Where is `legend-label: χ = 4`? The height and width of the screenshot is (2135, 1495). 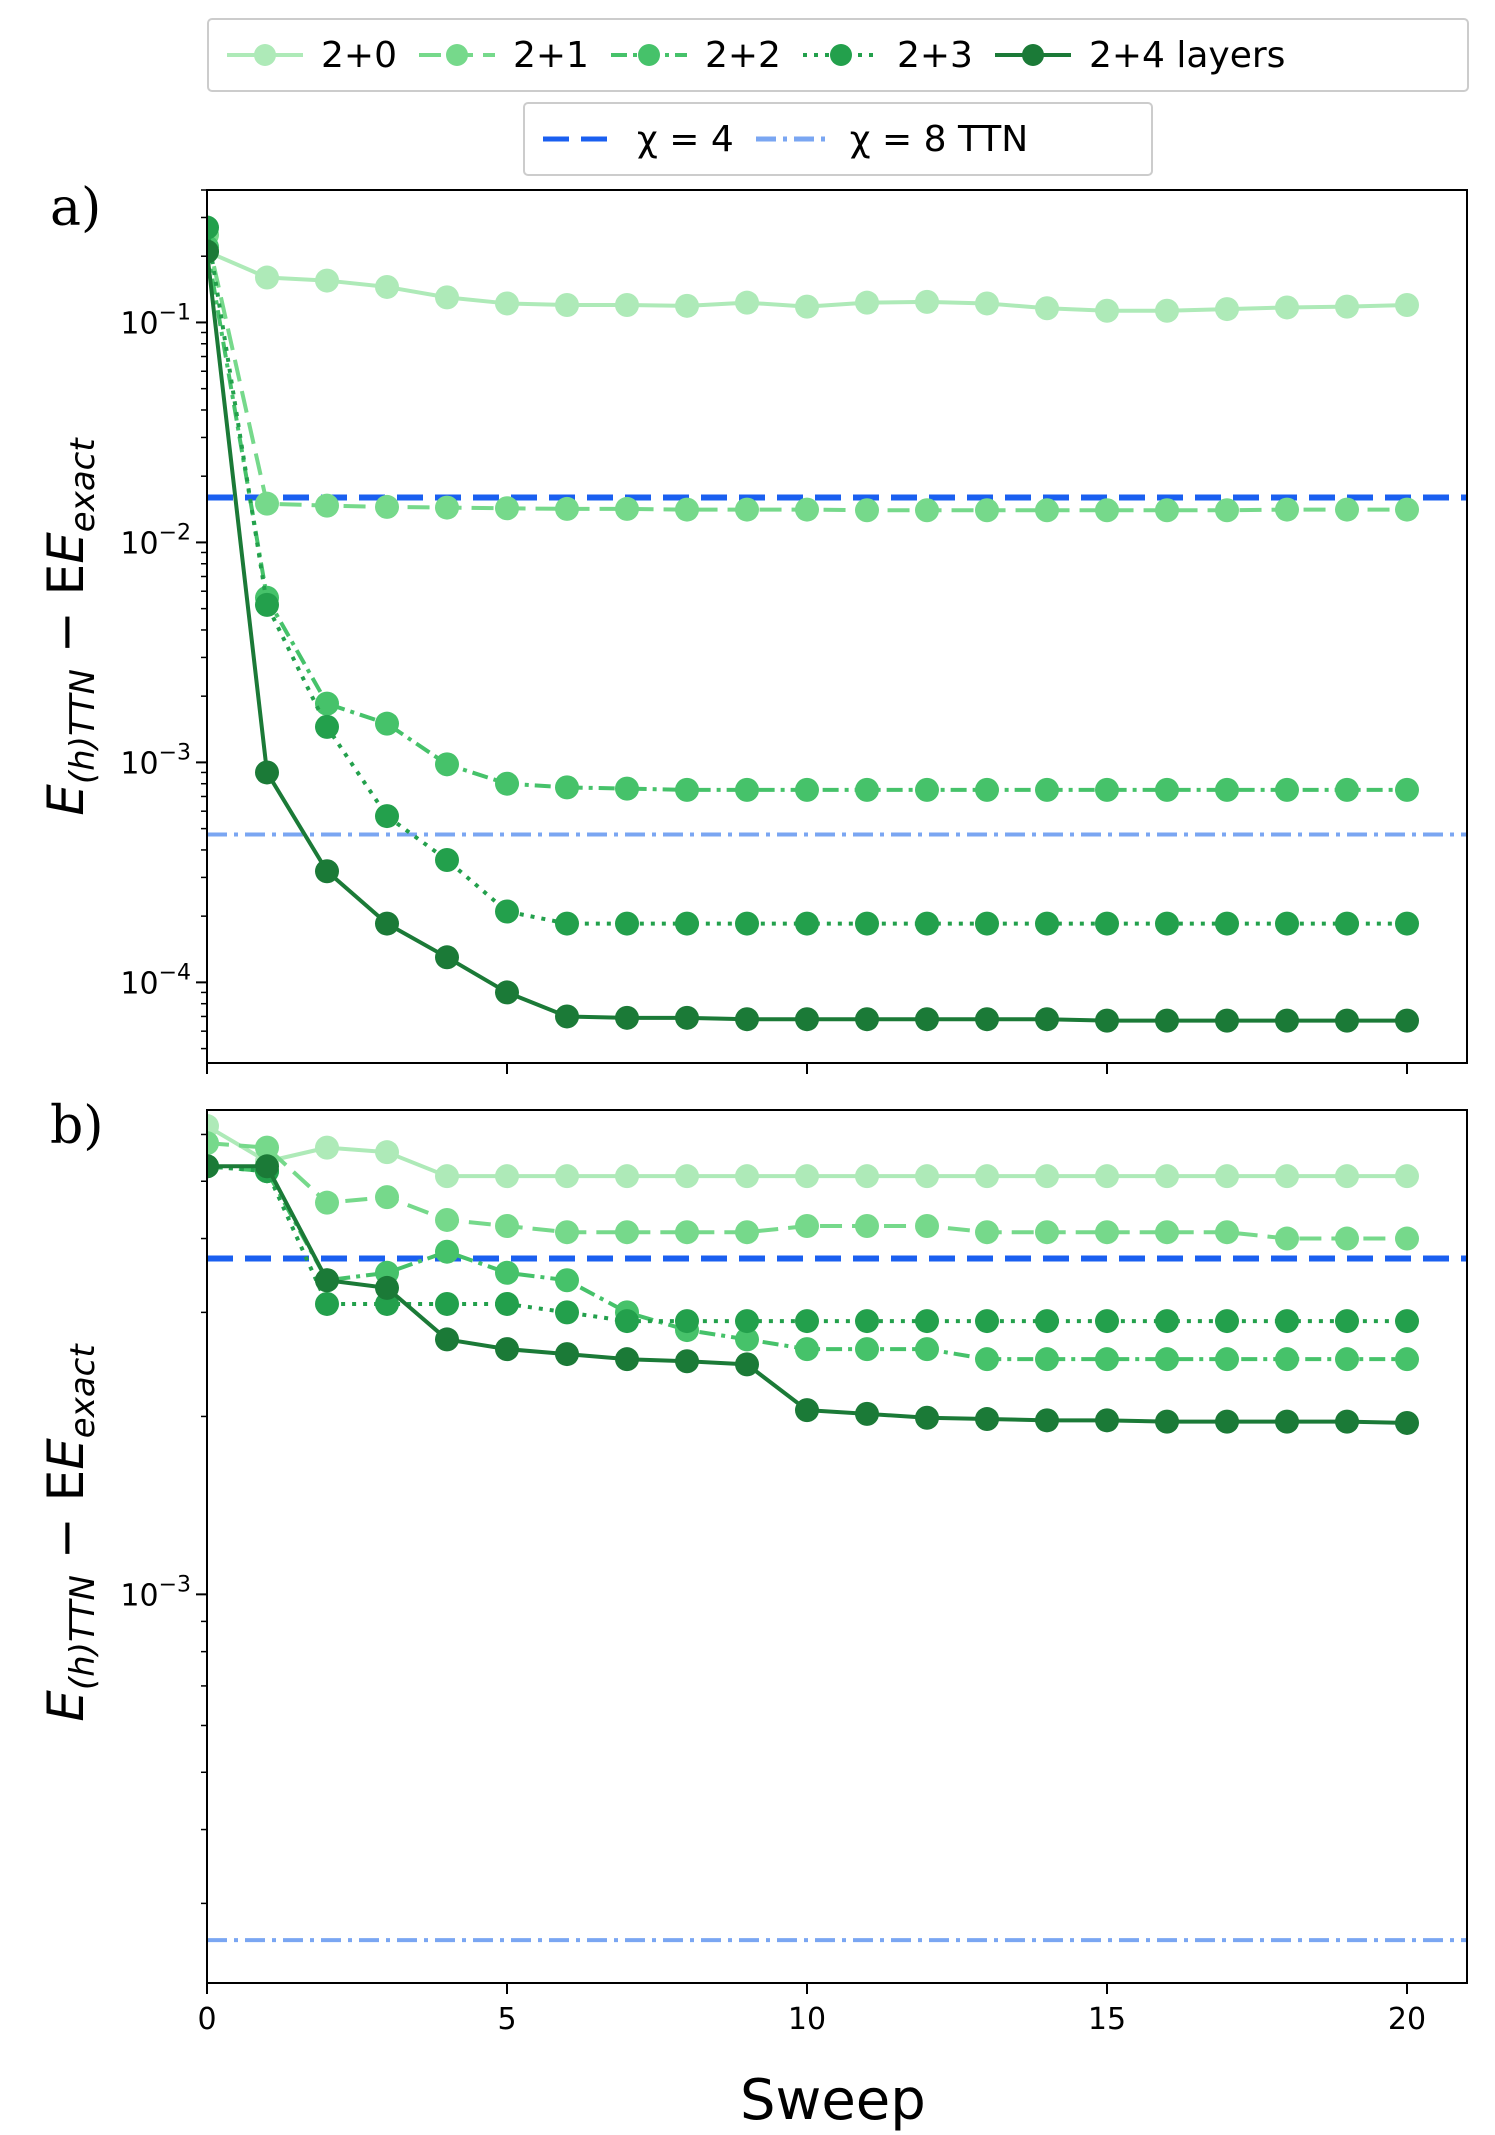 legend-label: χ = 4 is located at coordinates (685, 139).